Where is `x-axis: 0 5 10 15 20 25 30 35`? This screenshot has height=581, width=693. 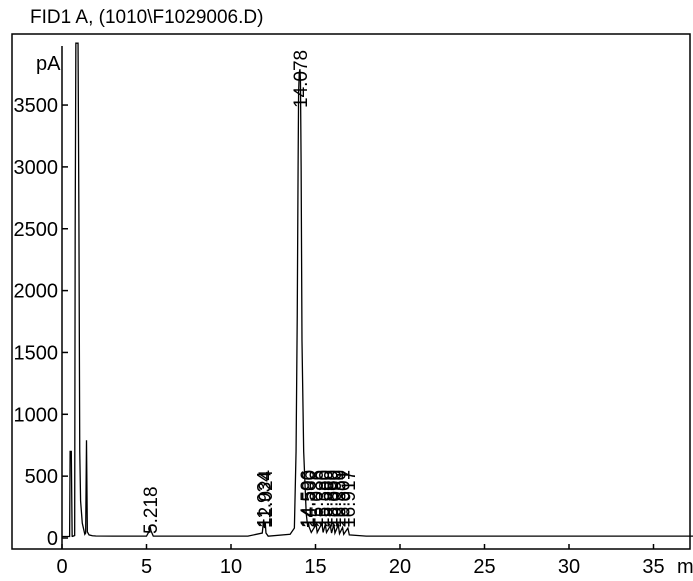 x-axis: 0 5 10 15 20 25 30 35 is located at coordinates (360, 561).